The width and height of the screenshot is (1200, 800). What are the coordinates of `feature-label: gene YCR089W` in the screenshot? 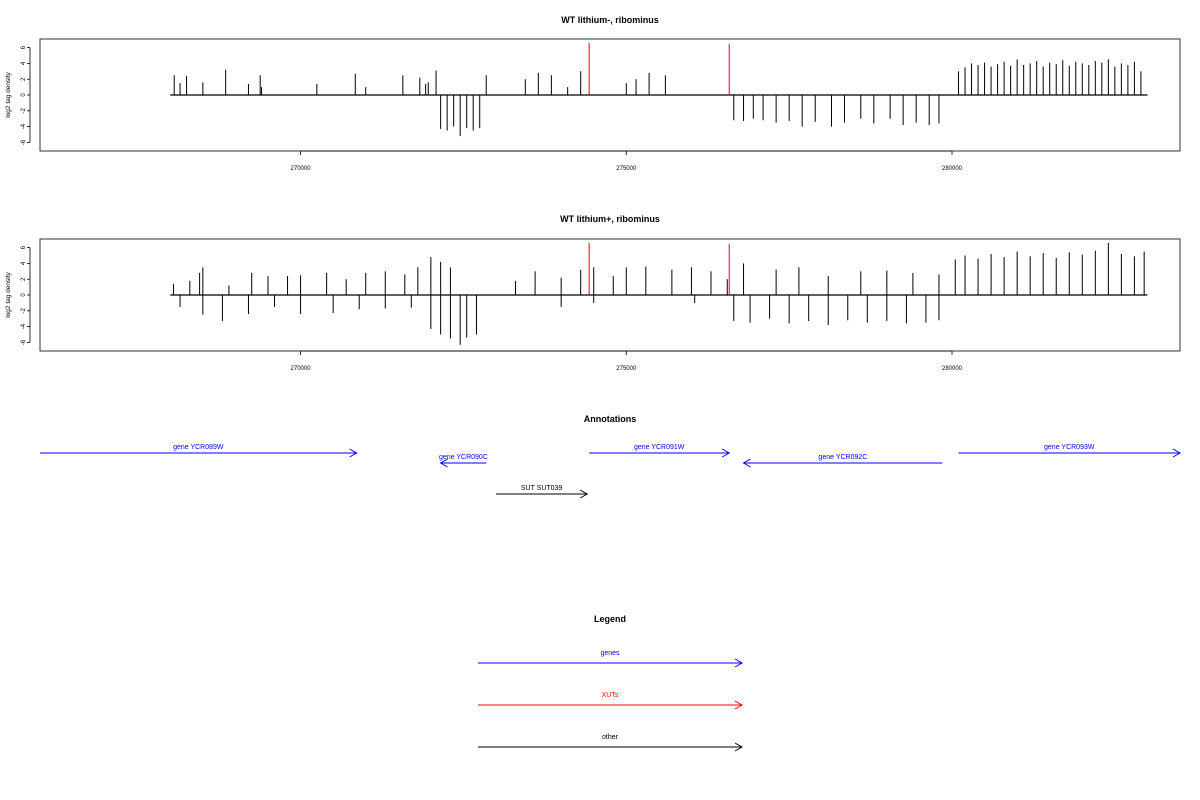 It's located at (198, 447).